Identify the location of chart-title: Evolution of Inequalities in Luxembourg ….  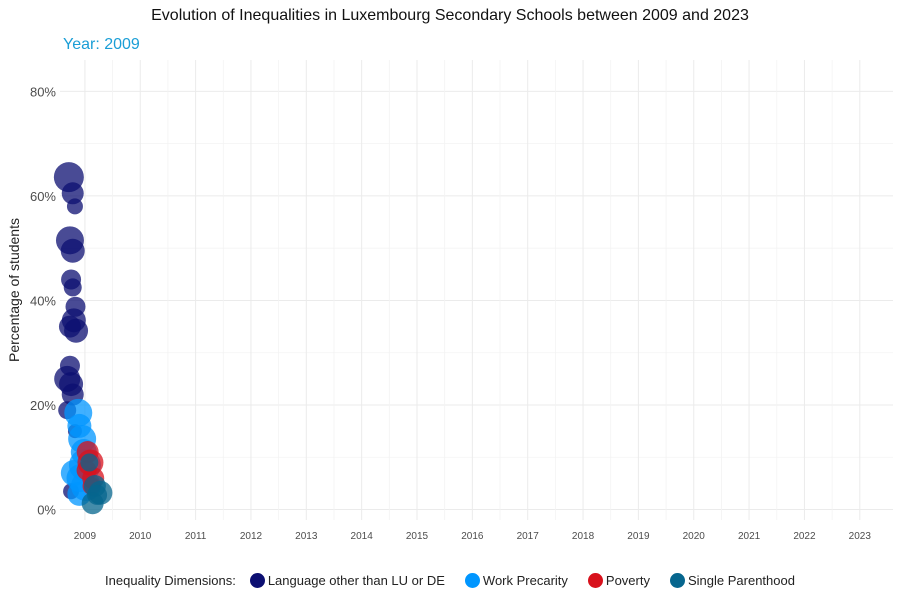
(450, 15).